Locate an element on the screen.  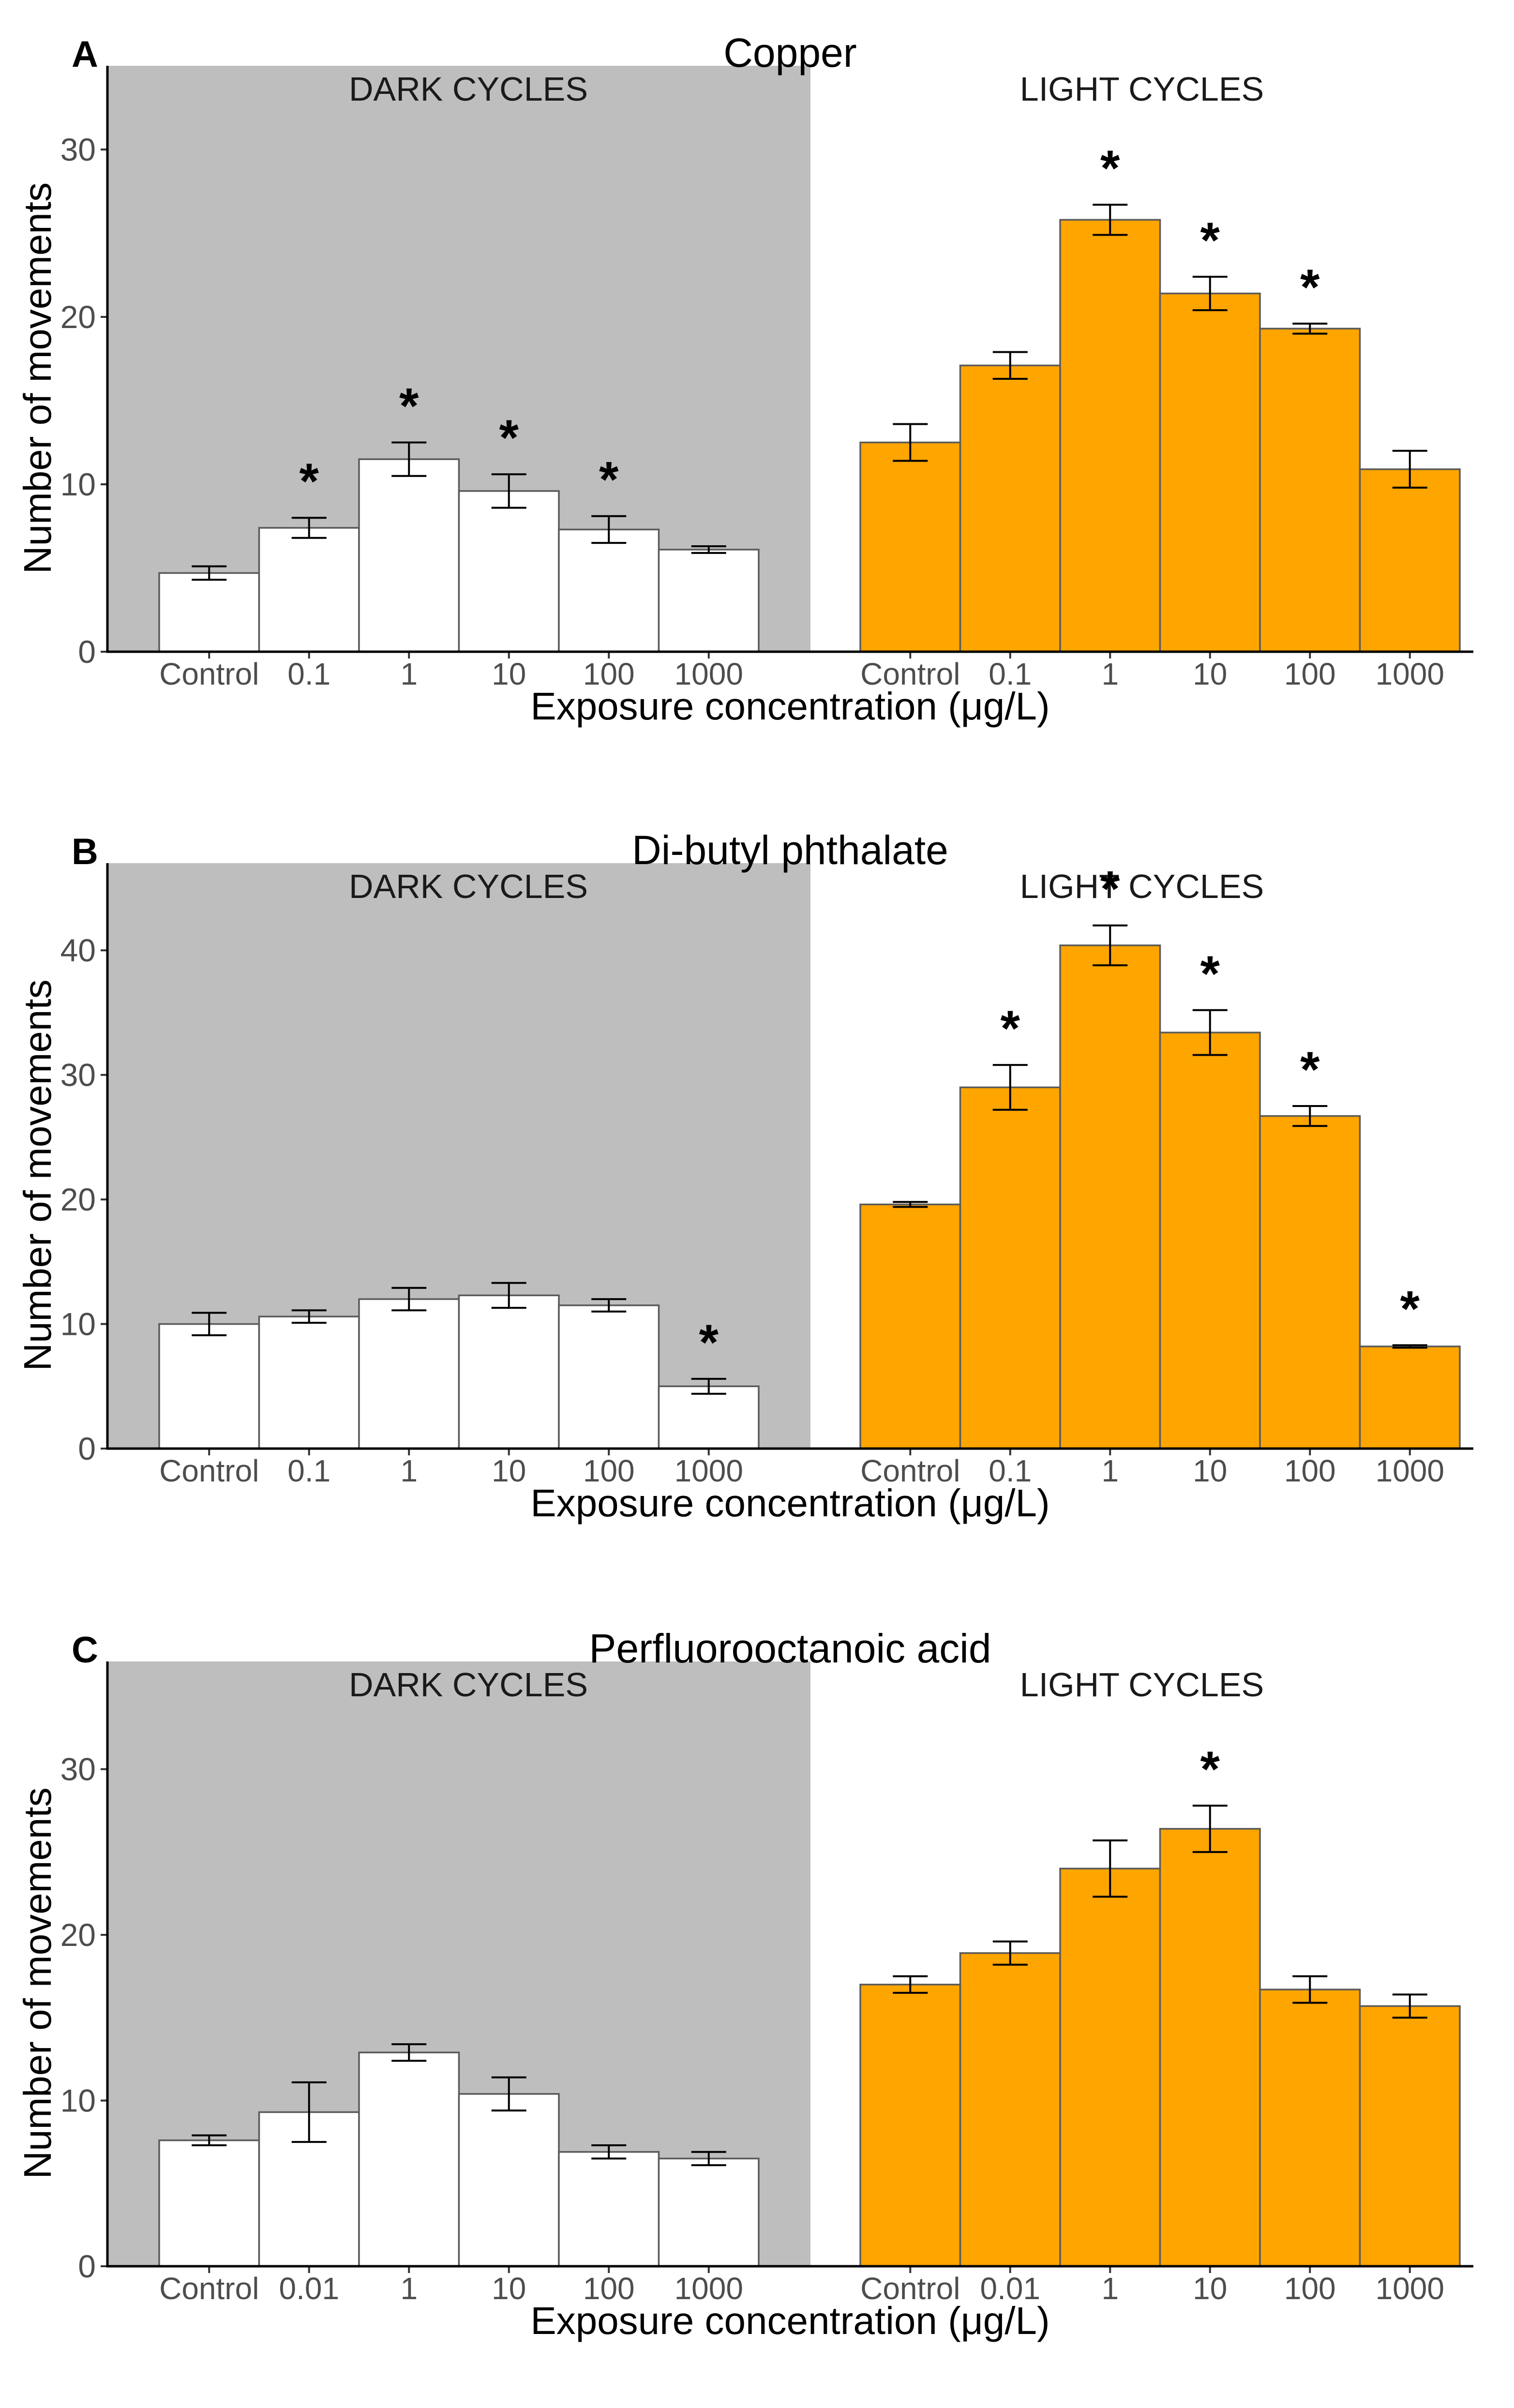
chart-title: Perfluorooctanoic acid is located at coordinates (790, 1648).